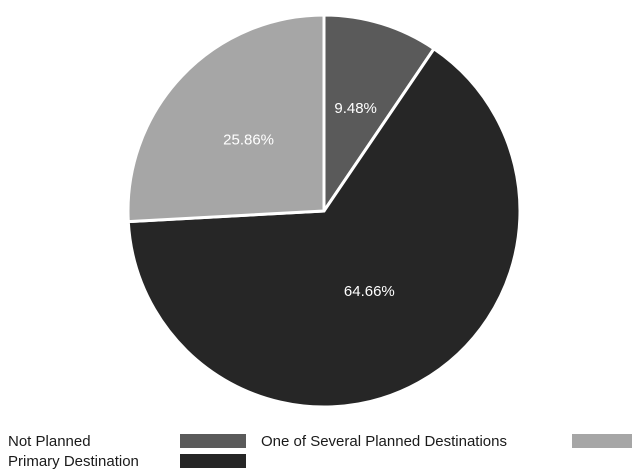 The width and height of the screenshot is (632, 470). What do you see at coordinates (213, 461) in the screenshot?
I see `legend-swatch-primary-destination` at bounding box center [213, 461].